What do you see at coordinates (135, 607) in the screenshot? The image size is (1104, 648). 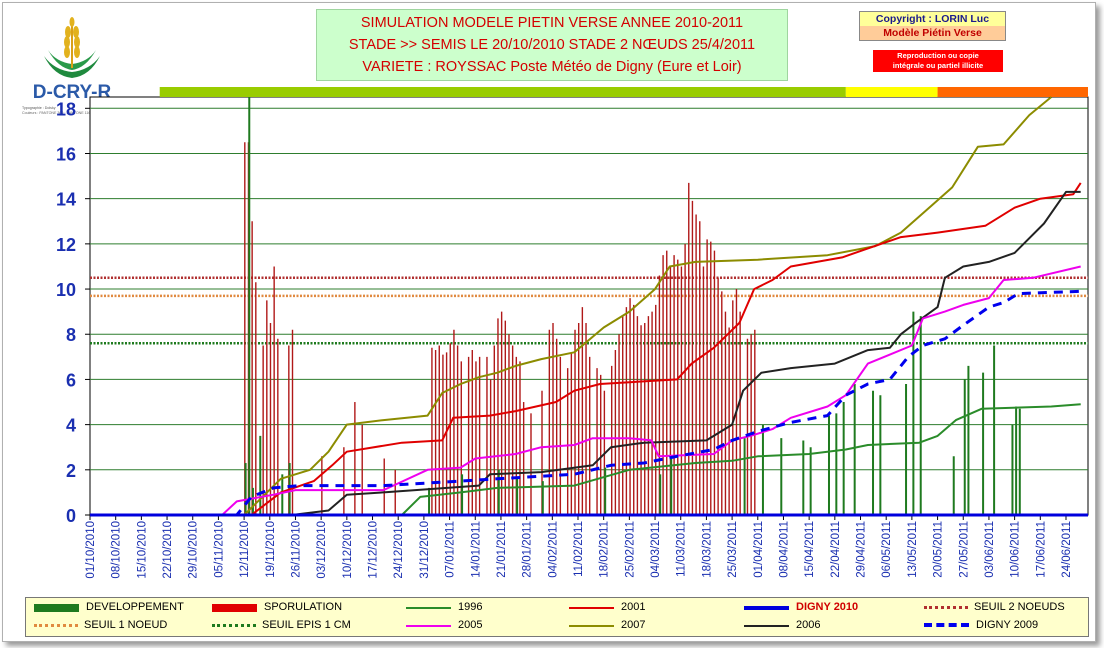 I see `legend-label: DEVELOPPEMENT` at bounding box center [135, 607].